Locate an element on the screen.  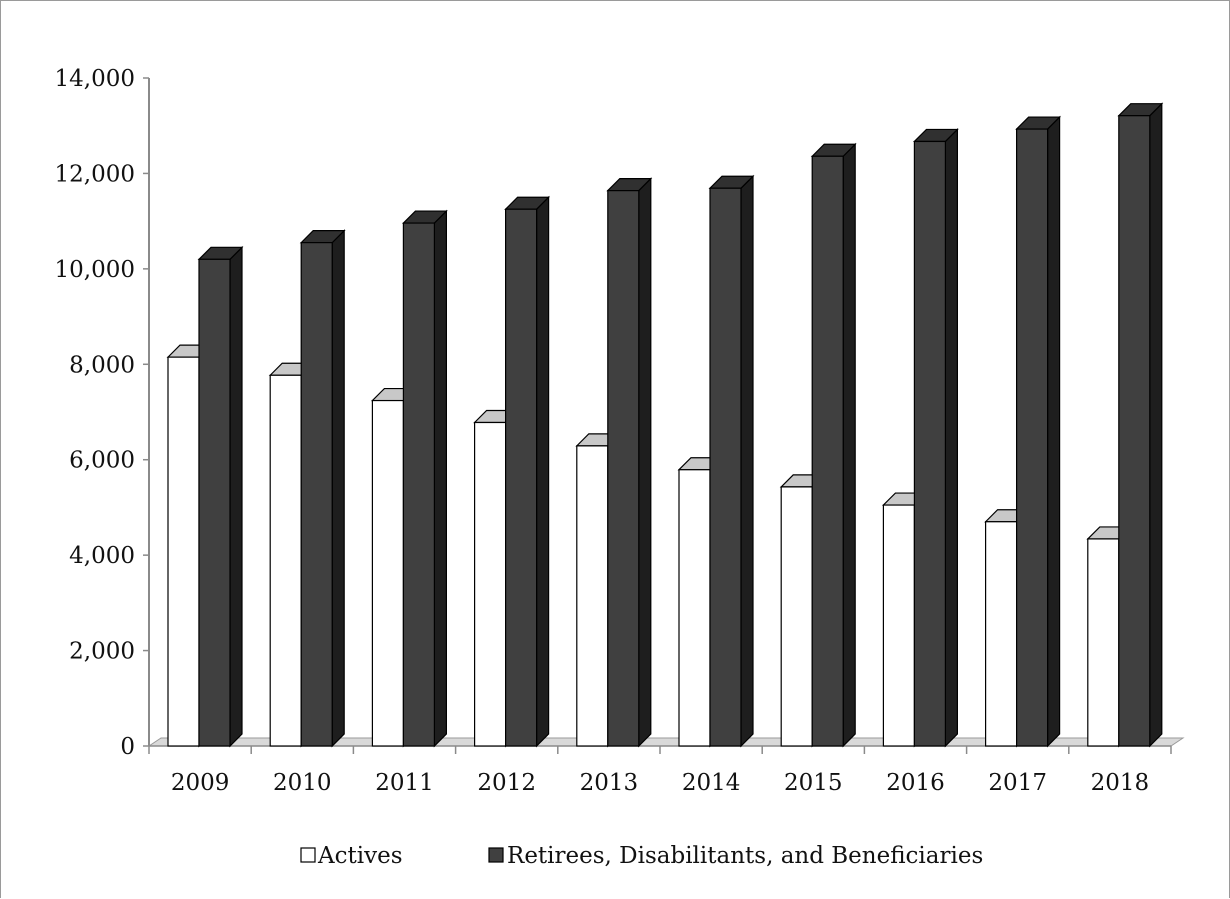
y-tick-label: 0 is located at coordinates (127, 747).